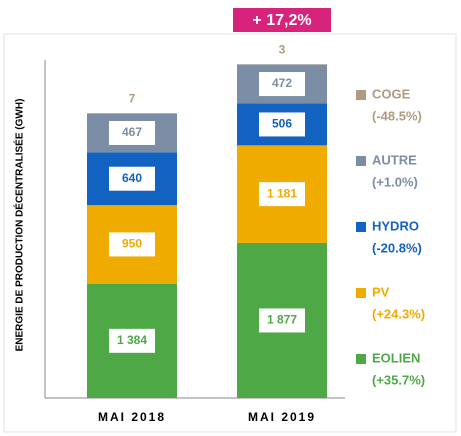 Image resolution: width=461 pixels, height=436 pixels. I want to click on value-label: 472, so click(282, 83).